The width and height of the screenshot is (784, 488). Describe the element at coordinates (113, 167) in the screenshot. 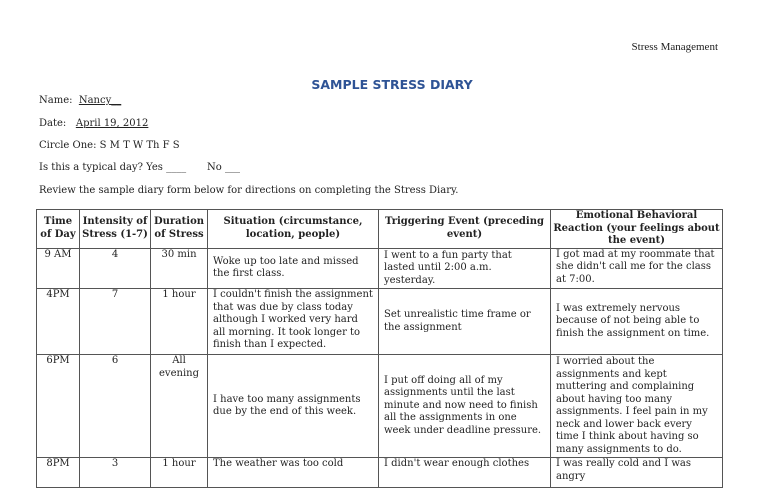

I see `typical-day-question: Is this a typical day? Yes ____` at that location.